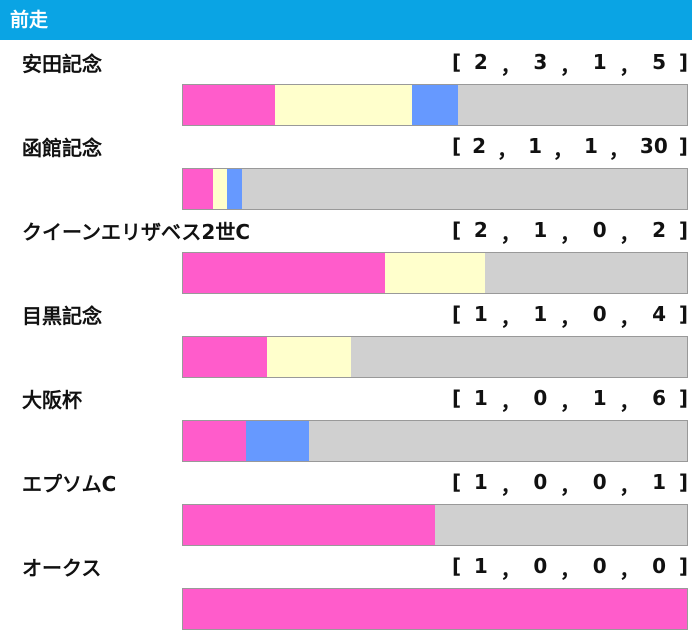 The image size is (692, 632). I want to click on record-value: 5, so click(659, 62).